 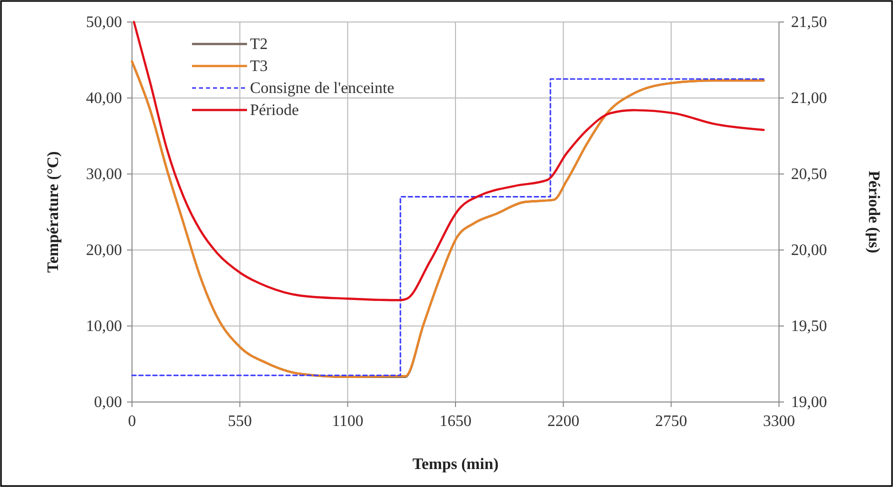 I want to click on y-tick-label: 50,00, so click(x=104, y=22).